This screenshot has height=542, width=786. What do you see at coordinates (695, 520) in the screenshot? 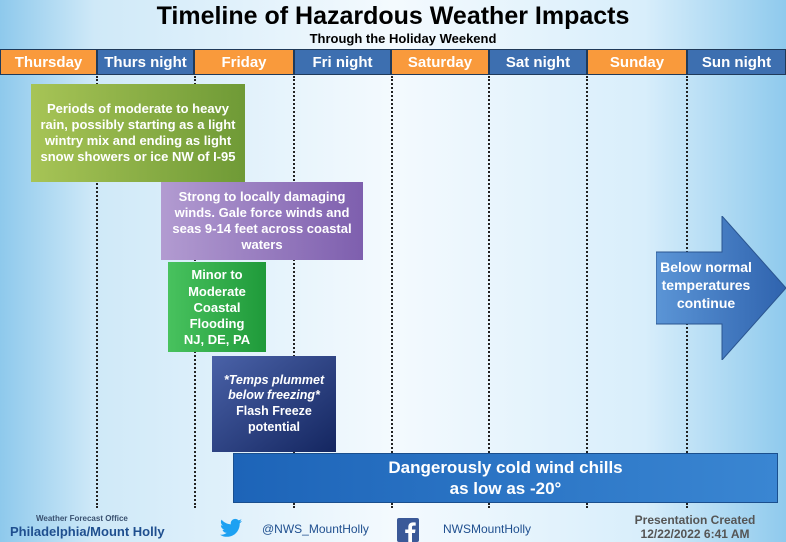
I see `presentation-created-label: Presentation Created` at bounding box center [695, 520].